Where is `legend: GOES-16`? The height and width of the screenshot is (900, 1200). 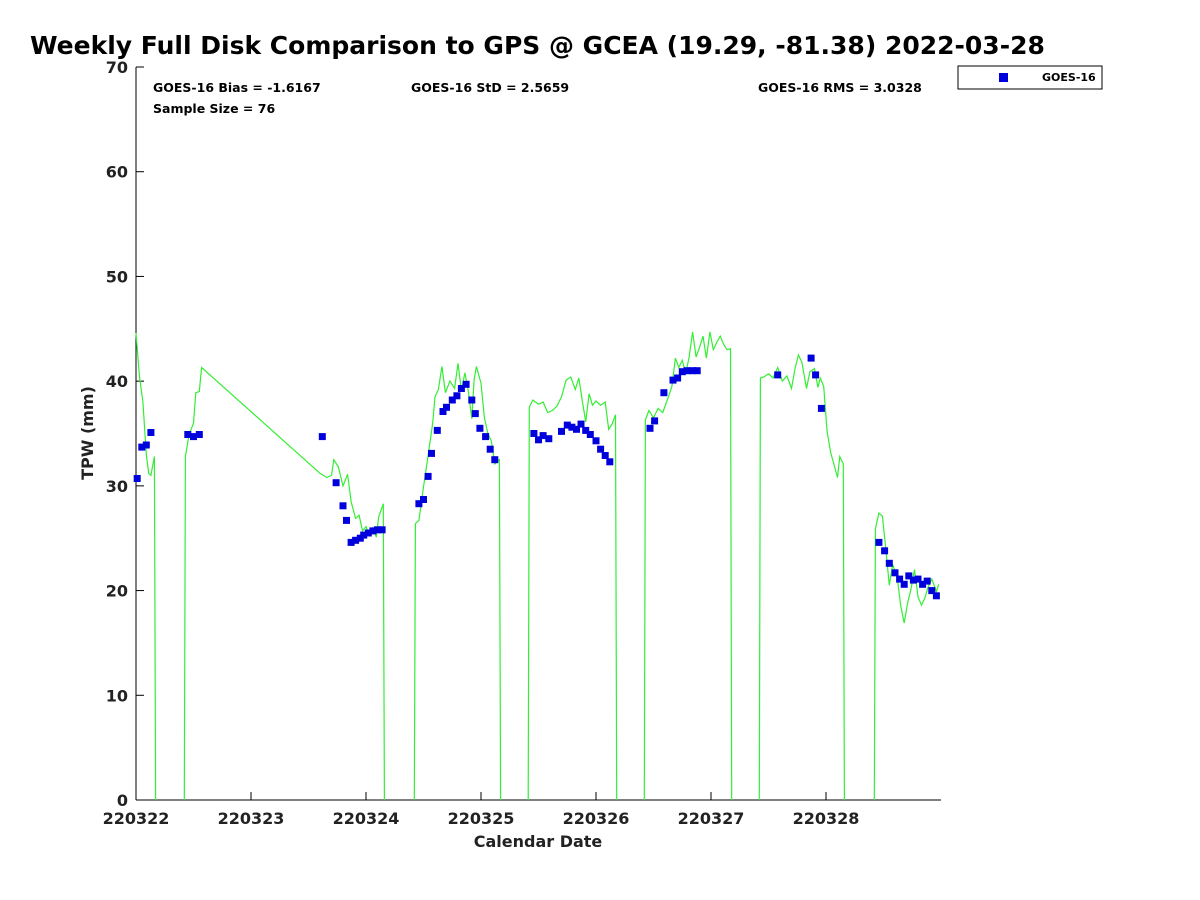 legend: GOES-16 is located at coordinates (1030, 77).